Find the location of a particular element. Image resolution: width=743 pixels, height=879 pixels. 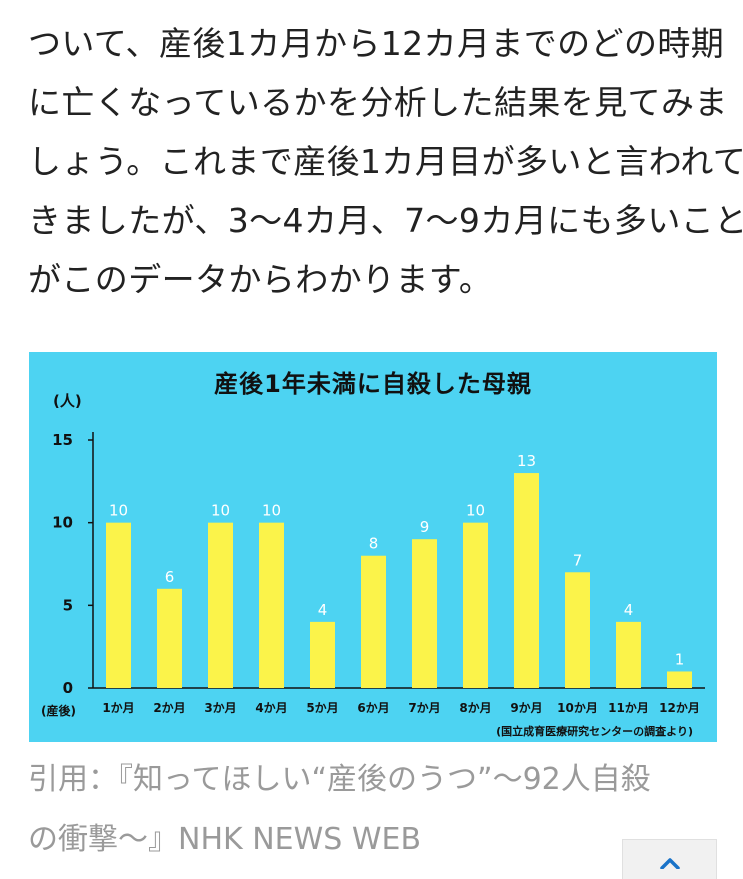

chevron-up-icon is located at coordinates (670, 863).